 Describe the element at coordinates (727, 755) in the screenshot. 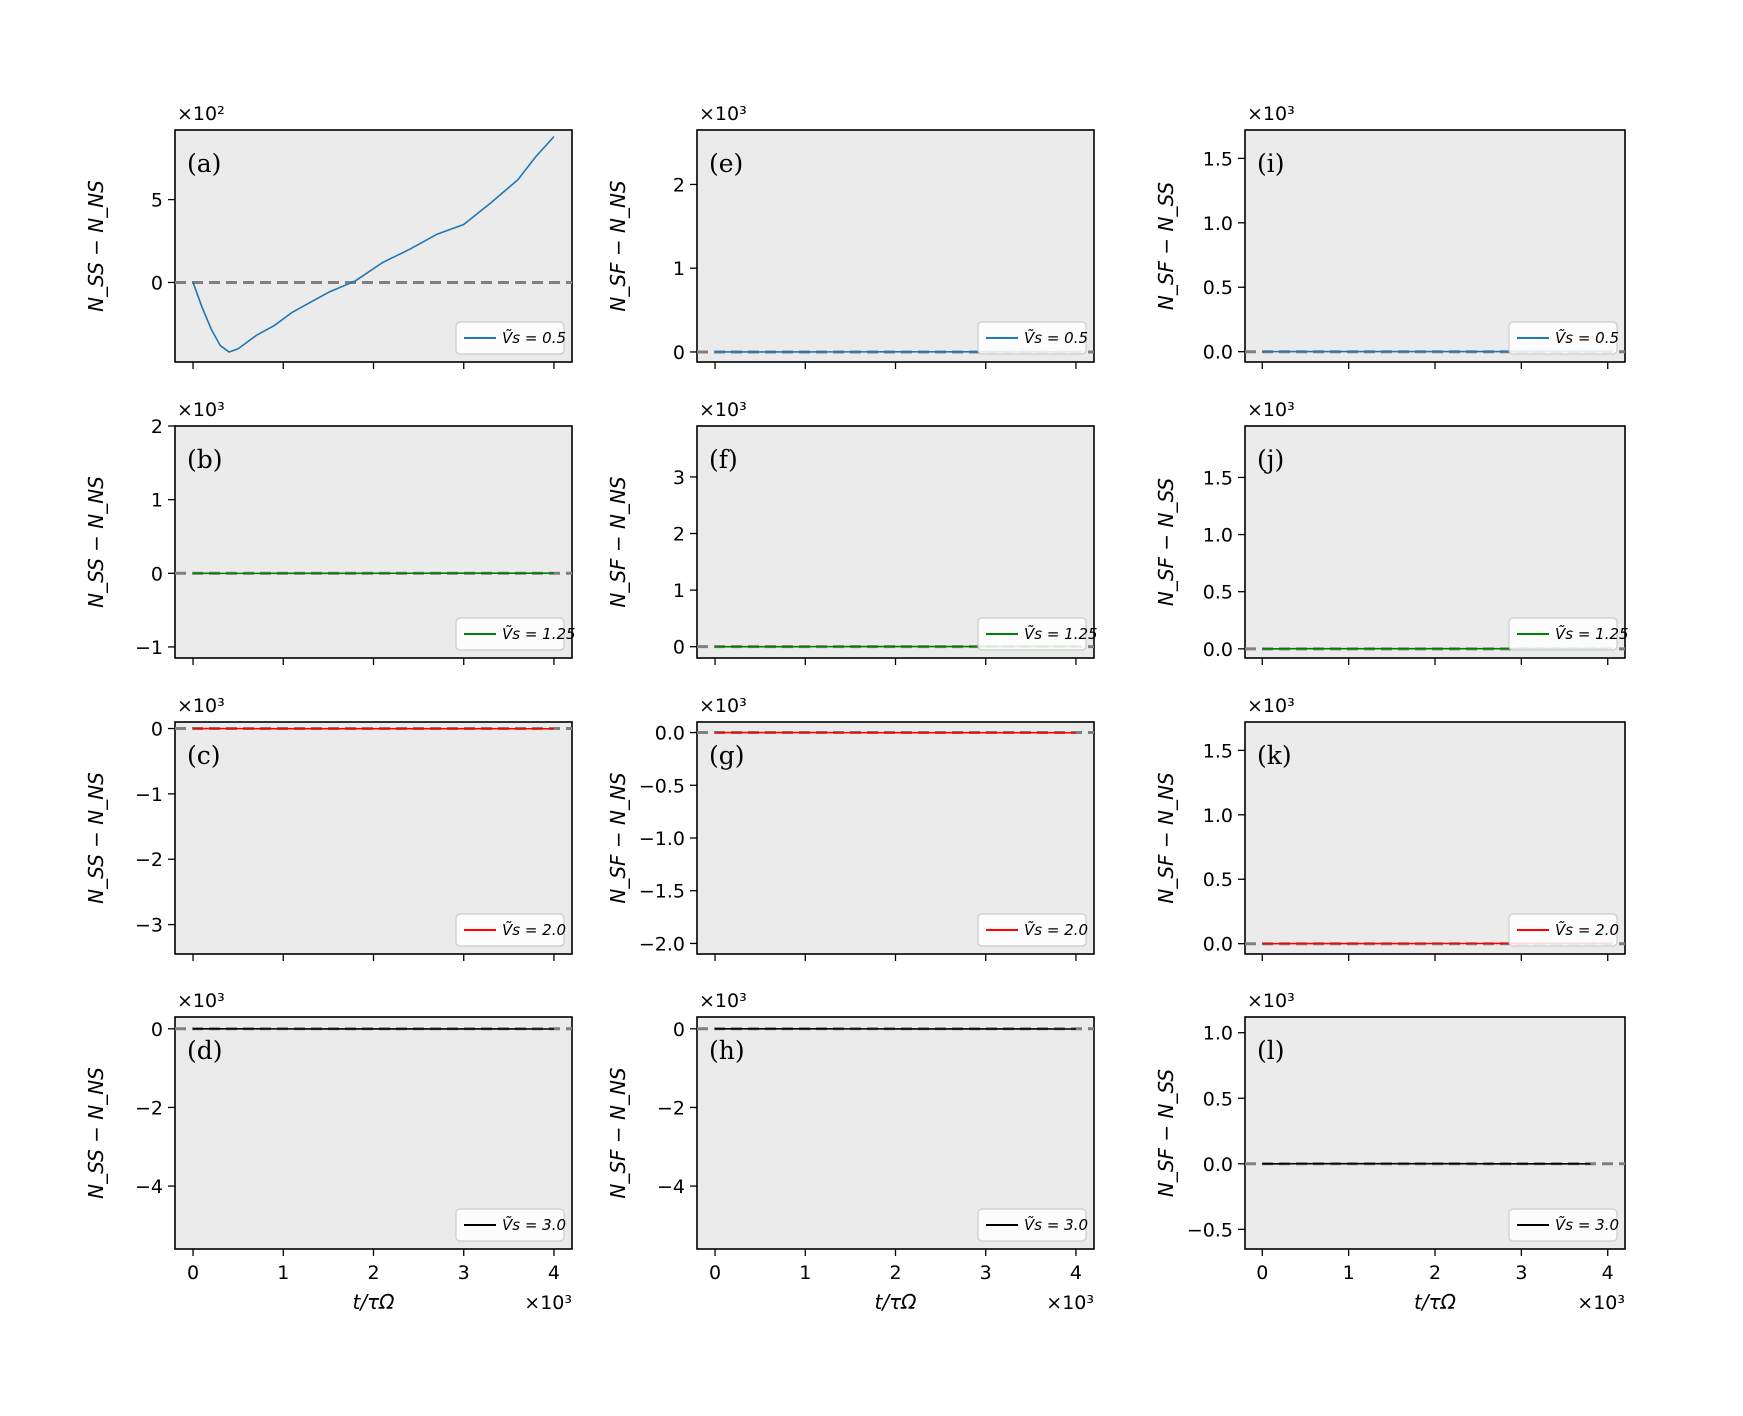

I see `panel-label: (g)` at that location.